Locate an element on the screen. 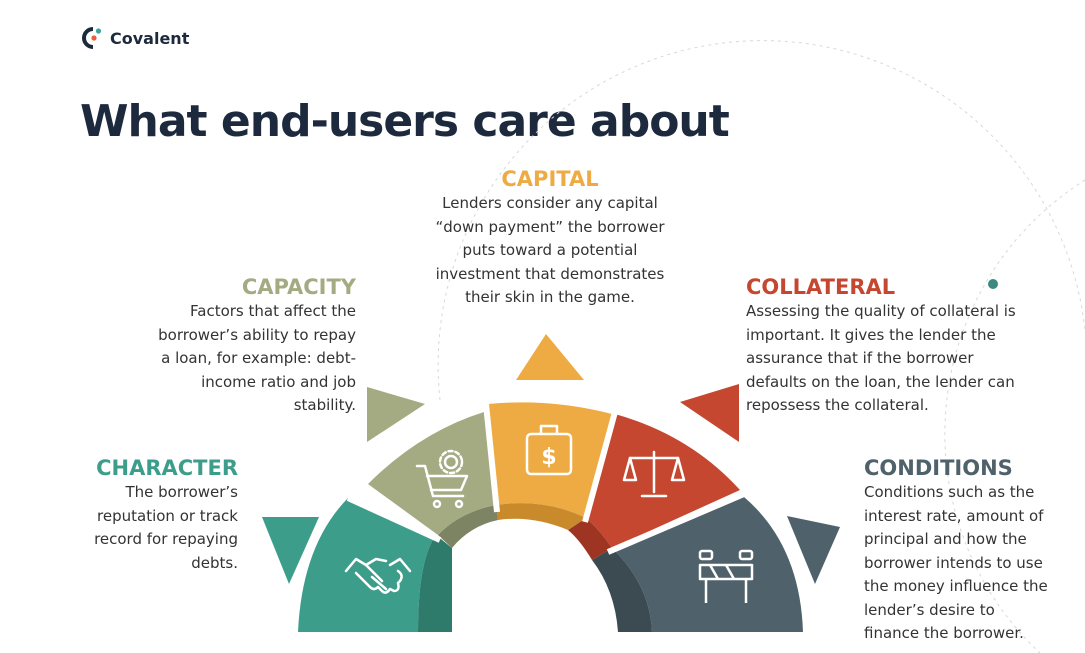  character-pointer is located at coordinates (290, 550).